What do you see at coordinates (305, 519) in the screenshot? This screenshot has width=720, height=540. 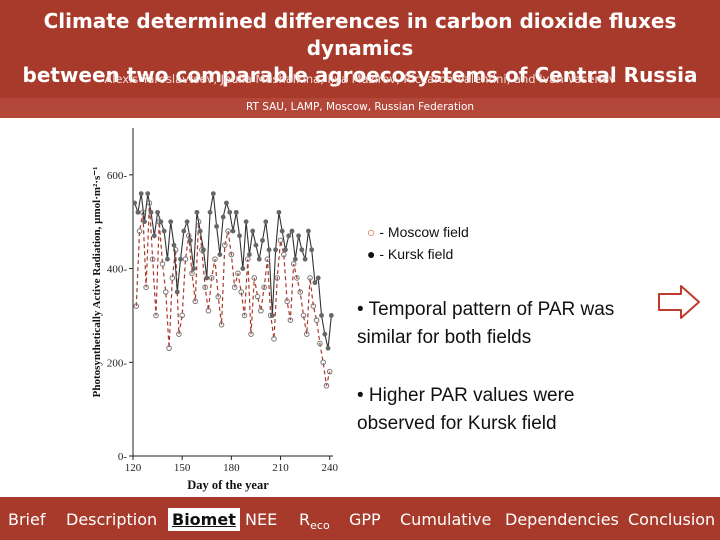 I see `nav-reco-label: R` at bounding box center [305, 519].